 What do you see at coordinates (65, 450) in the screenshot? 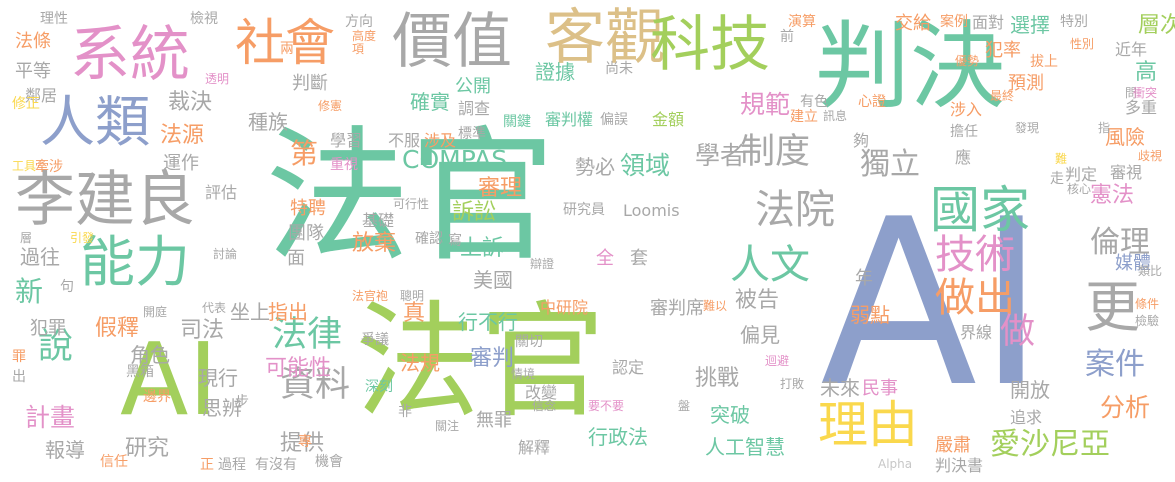
I see `cloud-word: 報導` at bounding box center [65, 450].